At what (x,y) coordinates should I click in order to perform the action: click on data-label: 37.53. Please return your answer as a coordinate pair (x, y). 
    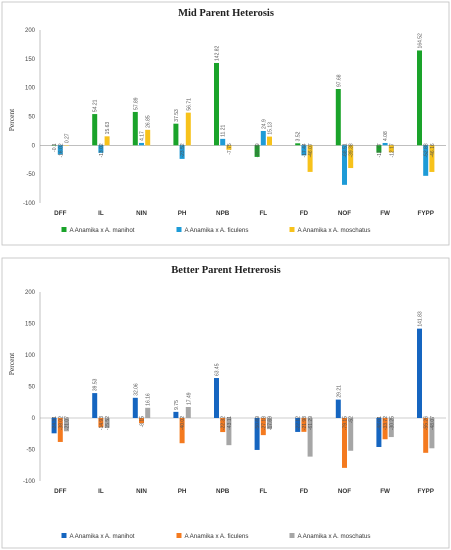
    Looking at the image, I should click on (177, 115).